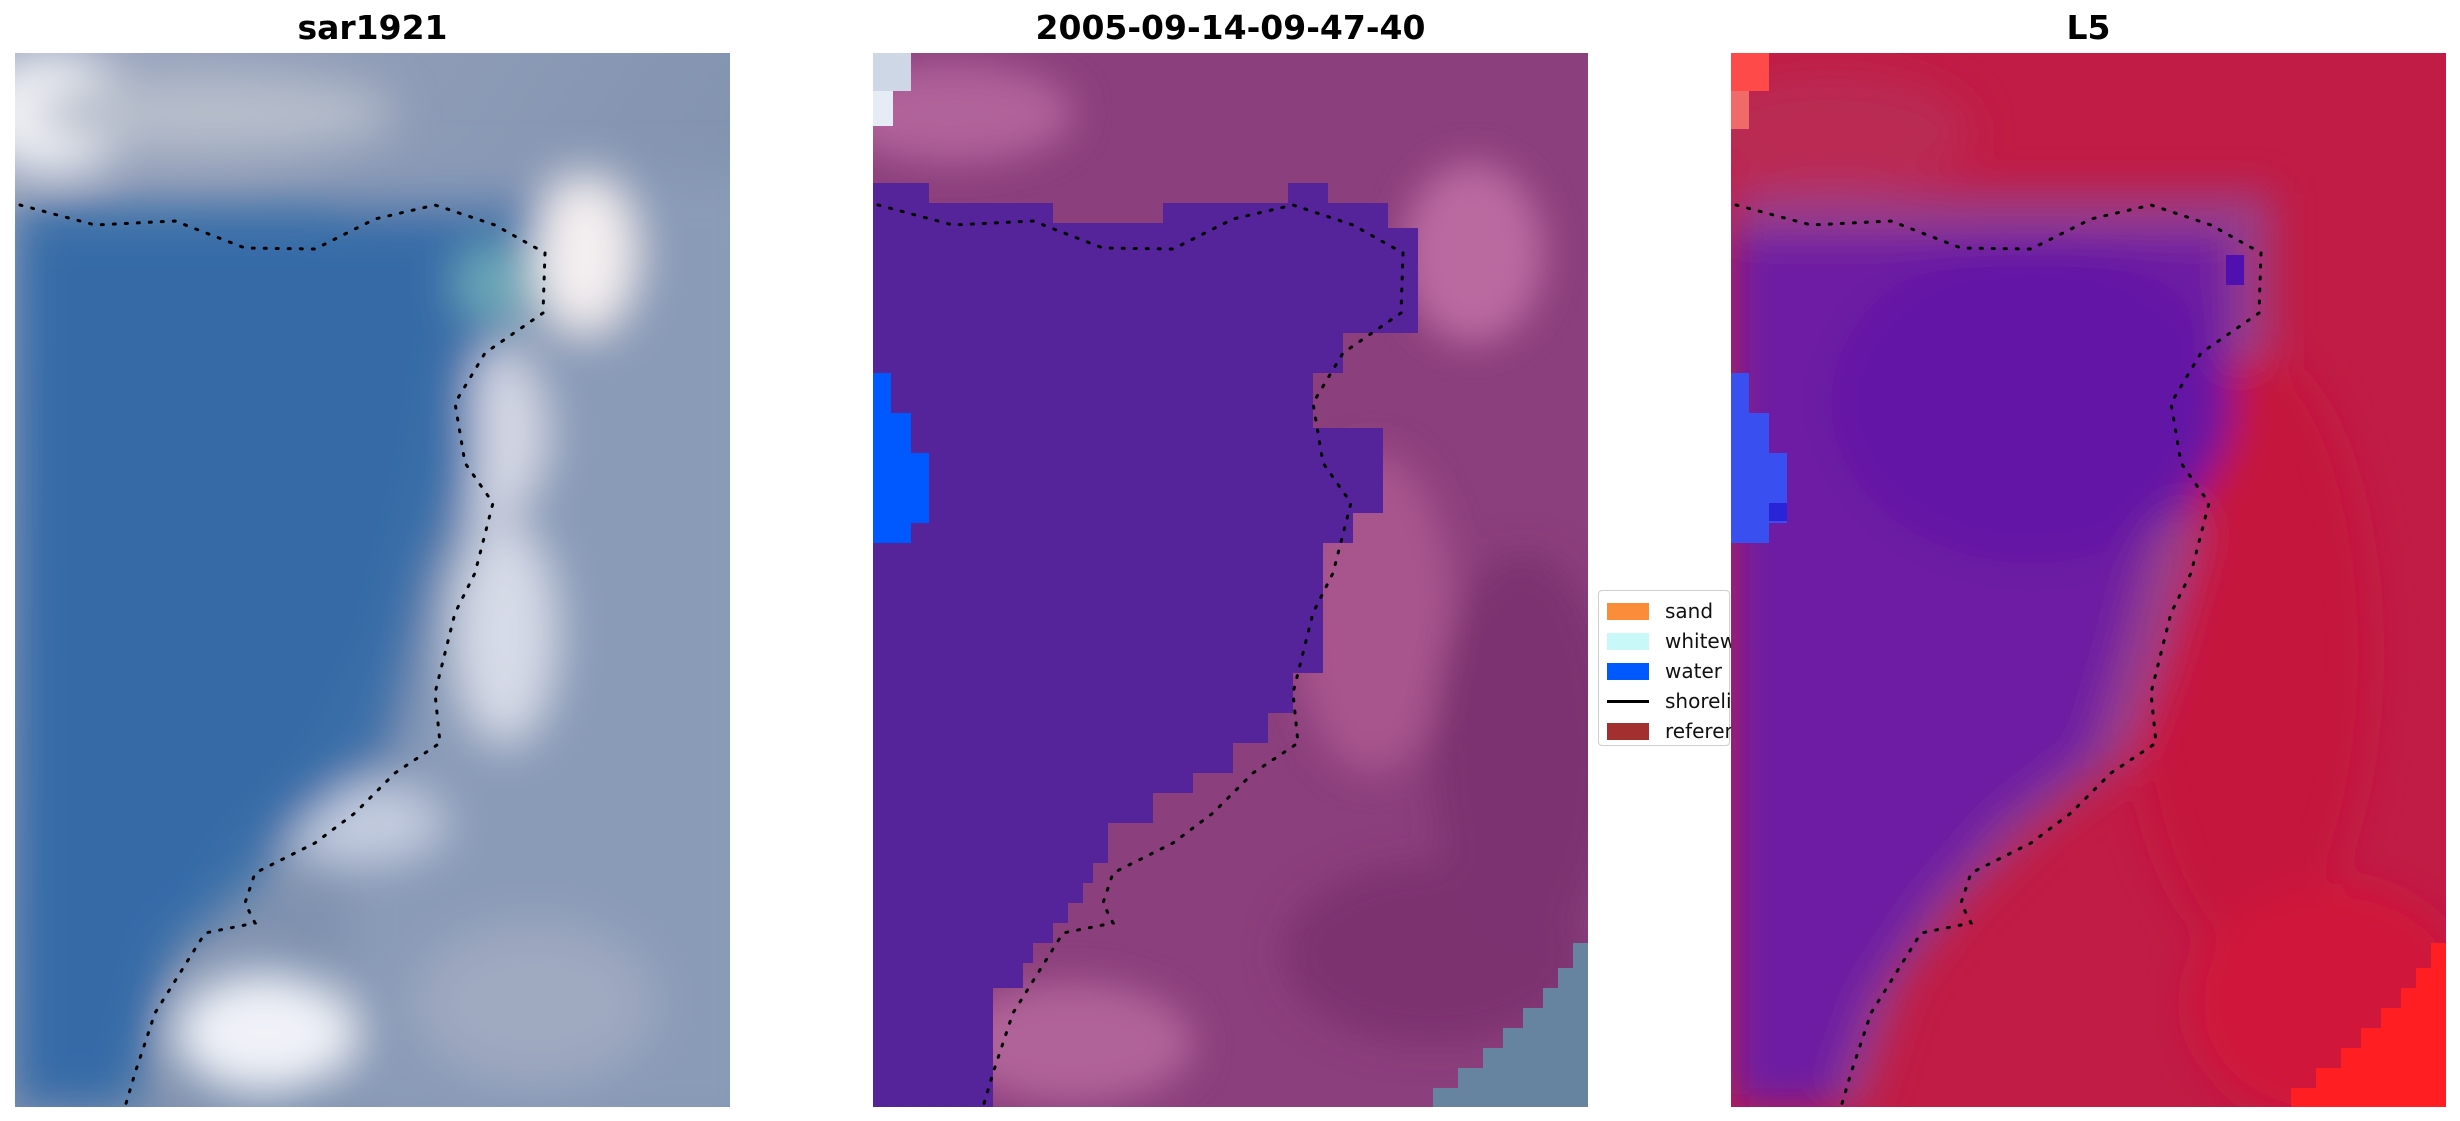  What do you see at coordinates (1664, 671) in the screenshot?
I see `legend-item-water: water` at bounding box center [1664, 671].